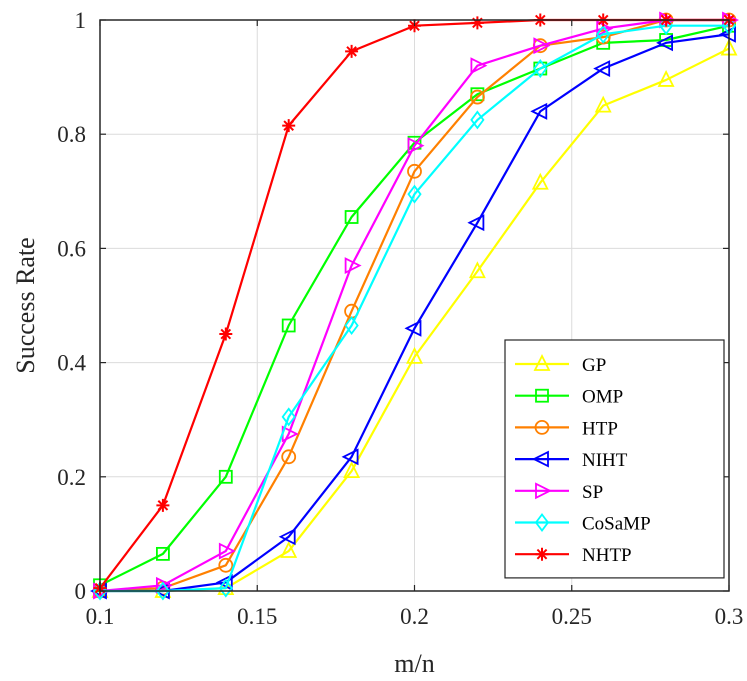 This screenshot has height=681, width=747. Describe the element at coordinates (605, 460) in the screenshot. I see `legend-label-niht: NIHT` at that location.